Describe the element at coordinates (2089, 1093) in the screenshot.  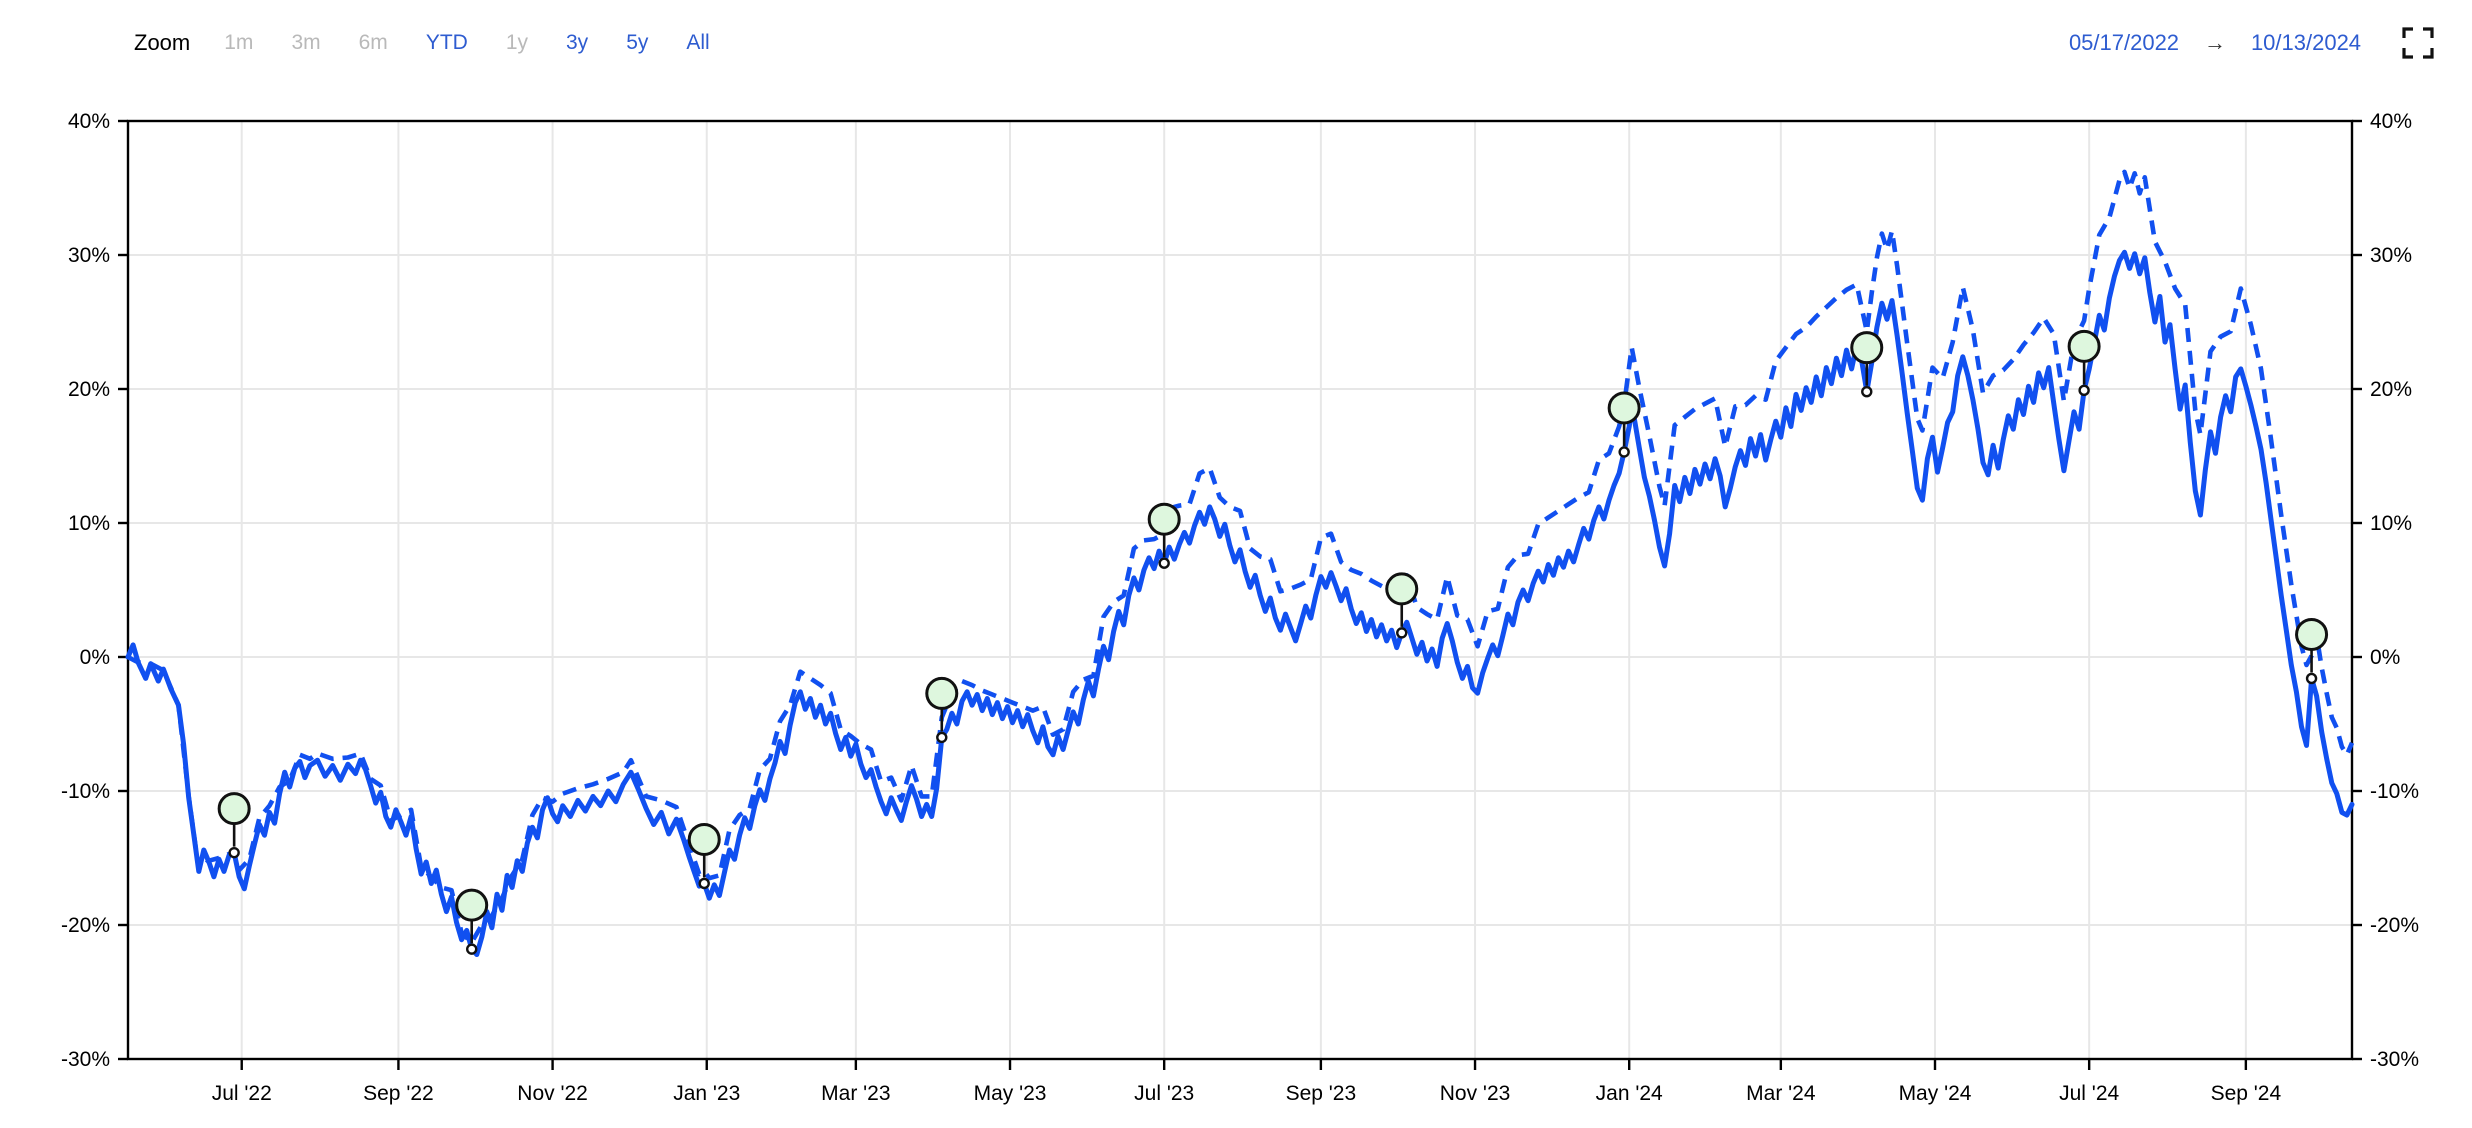
I see `x-axis-label: Jul '24` at that location.